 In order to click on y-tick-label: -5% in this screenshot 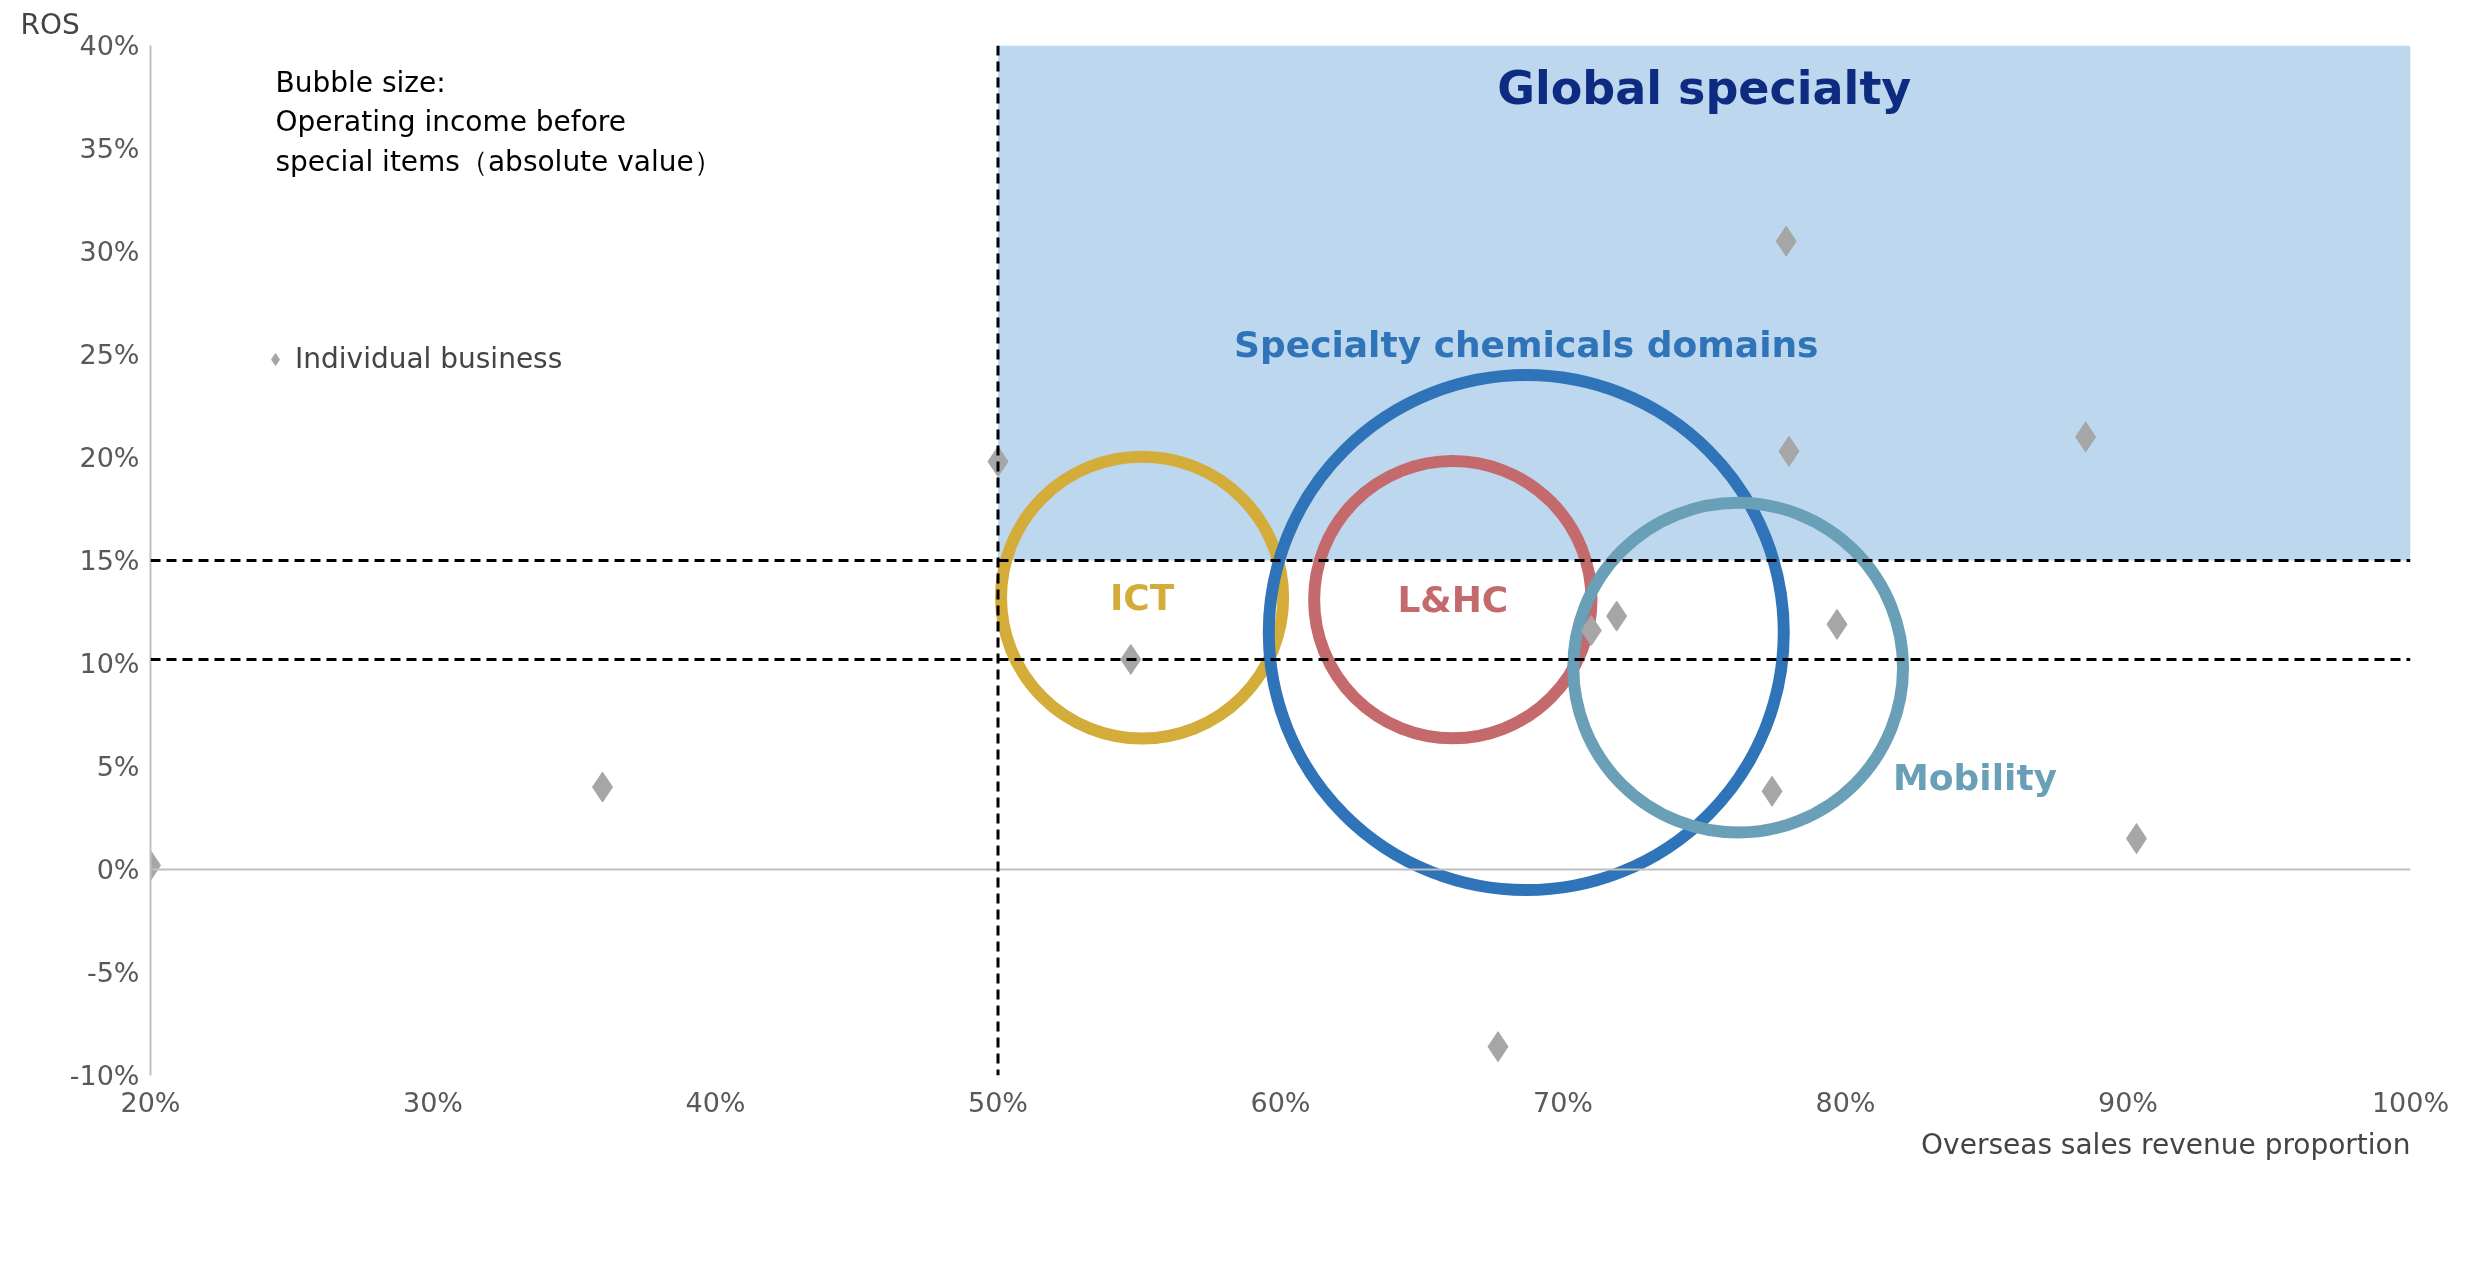, I will do `click(113, 972)`.